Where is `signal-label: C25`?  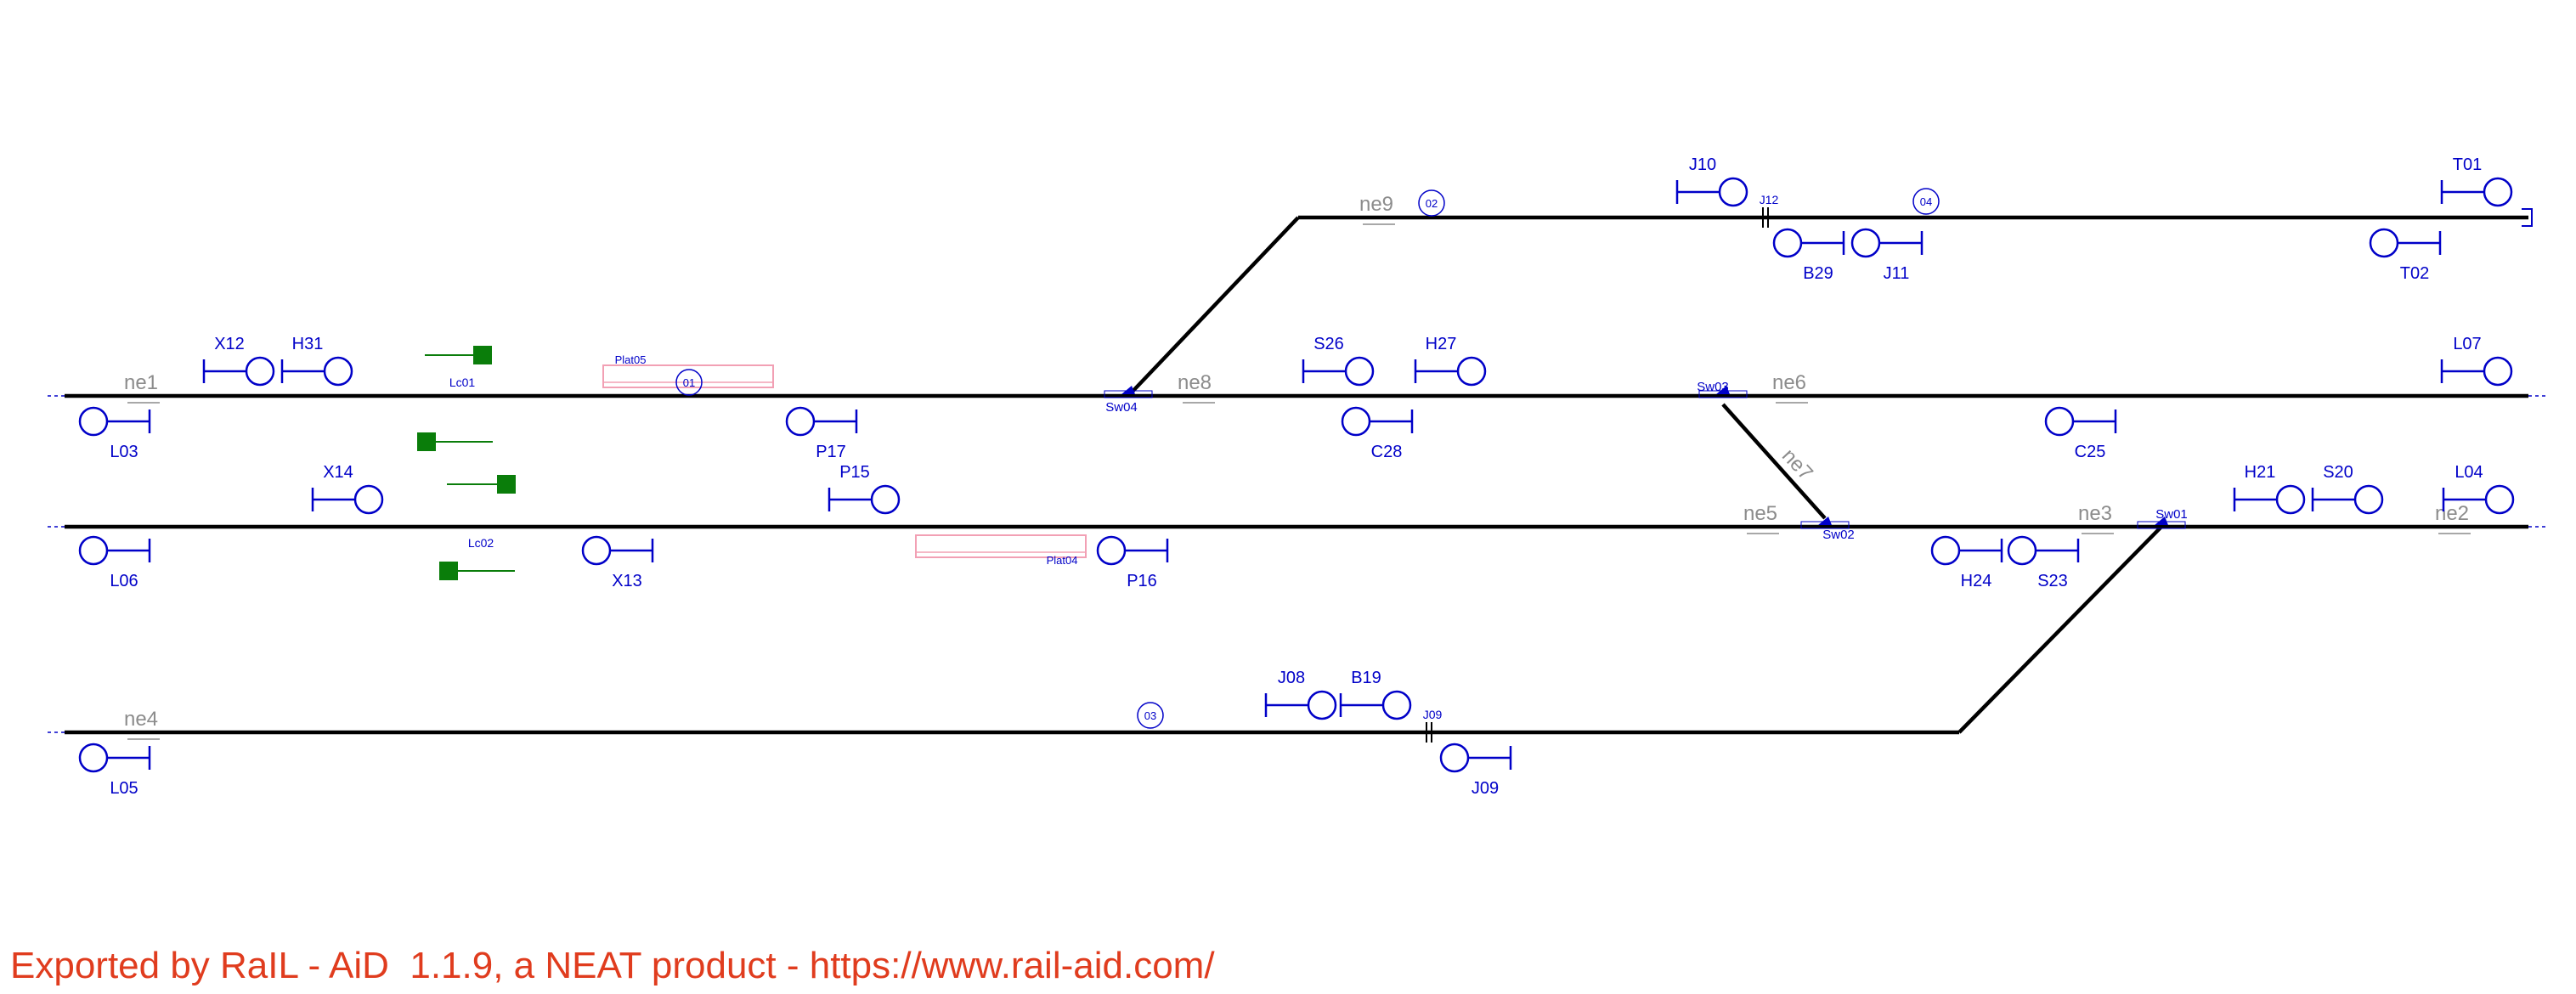 signal-label: C25 is located at coordinates (2090, 452).